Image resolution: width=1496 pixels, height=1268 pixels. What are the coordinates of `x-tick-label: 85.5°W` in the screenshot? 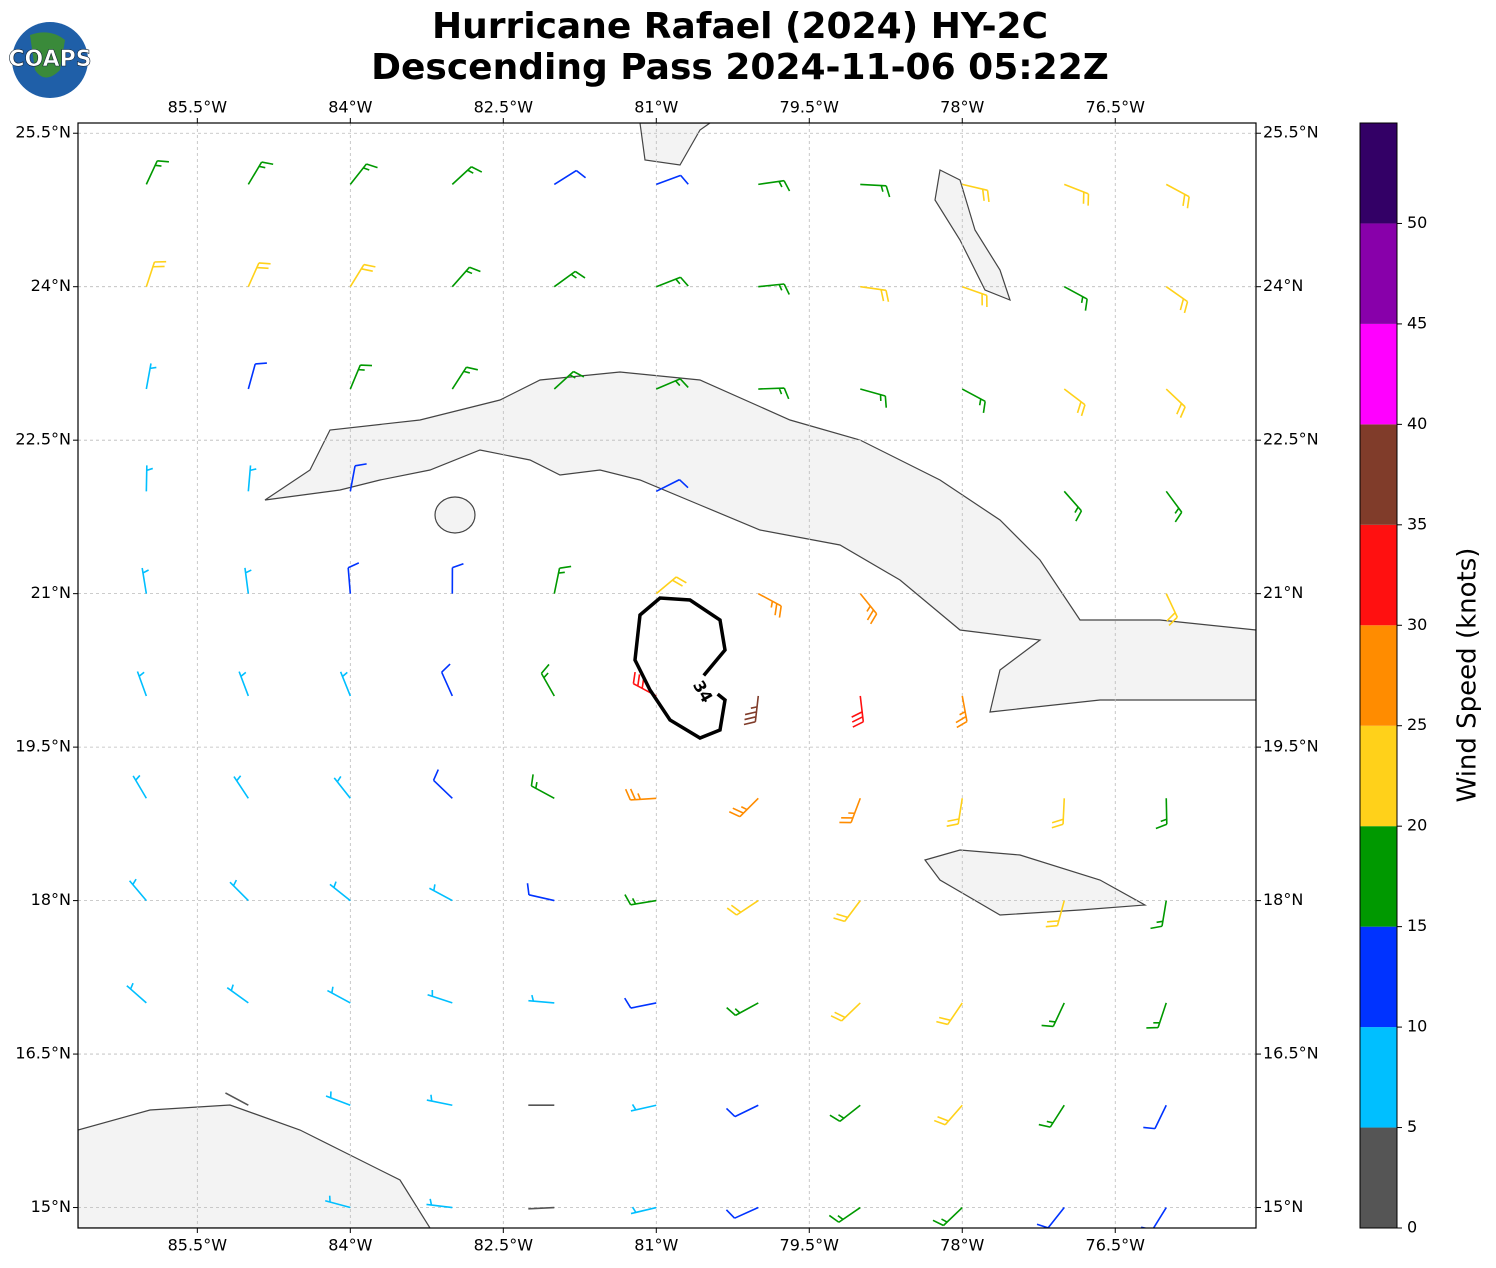 It's located at (198, 1245).